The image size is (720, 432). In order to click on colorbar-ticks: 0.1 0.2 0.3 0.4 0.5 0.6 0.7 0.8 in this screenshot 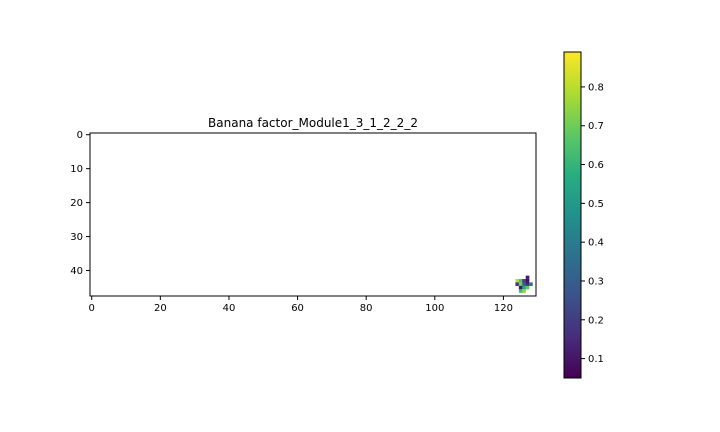, I will do `click(592, 223)`.